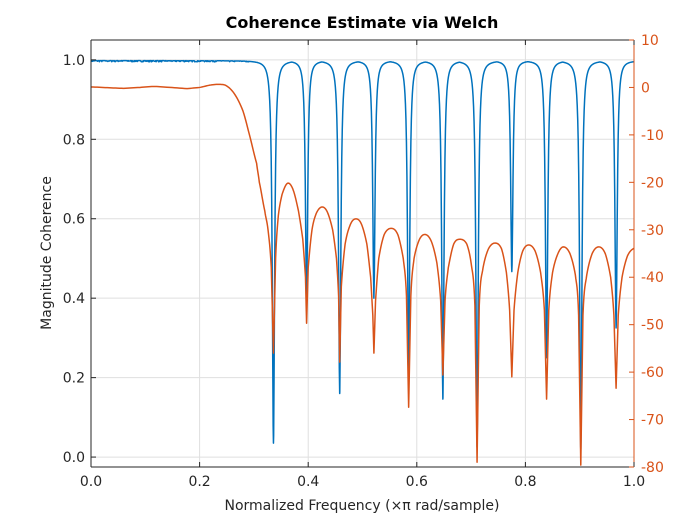 Image resolution: width=700 pixels, height=529 pixels. Describe the element at coordinates (652, 183) in the screenshot. I see `y-right-tick-label: -20` at that location.